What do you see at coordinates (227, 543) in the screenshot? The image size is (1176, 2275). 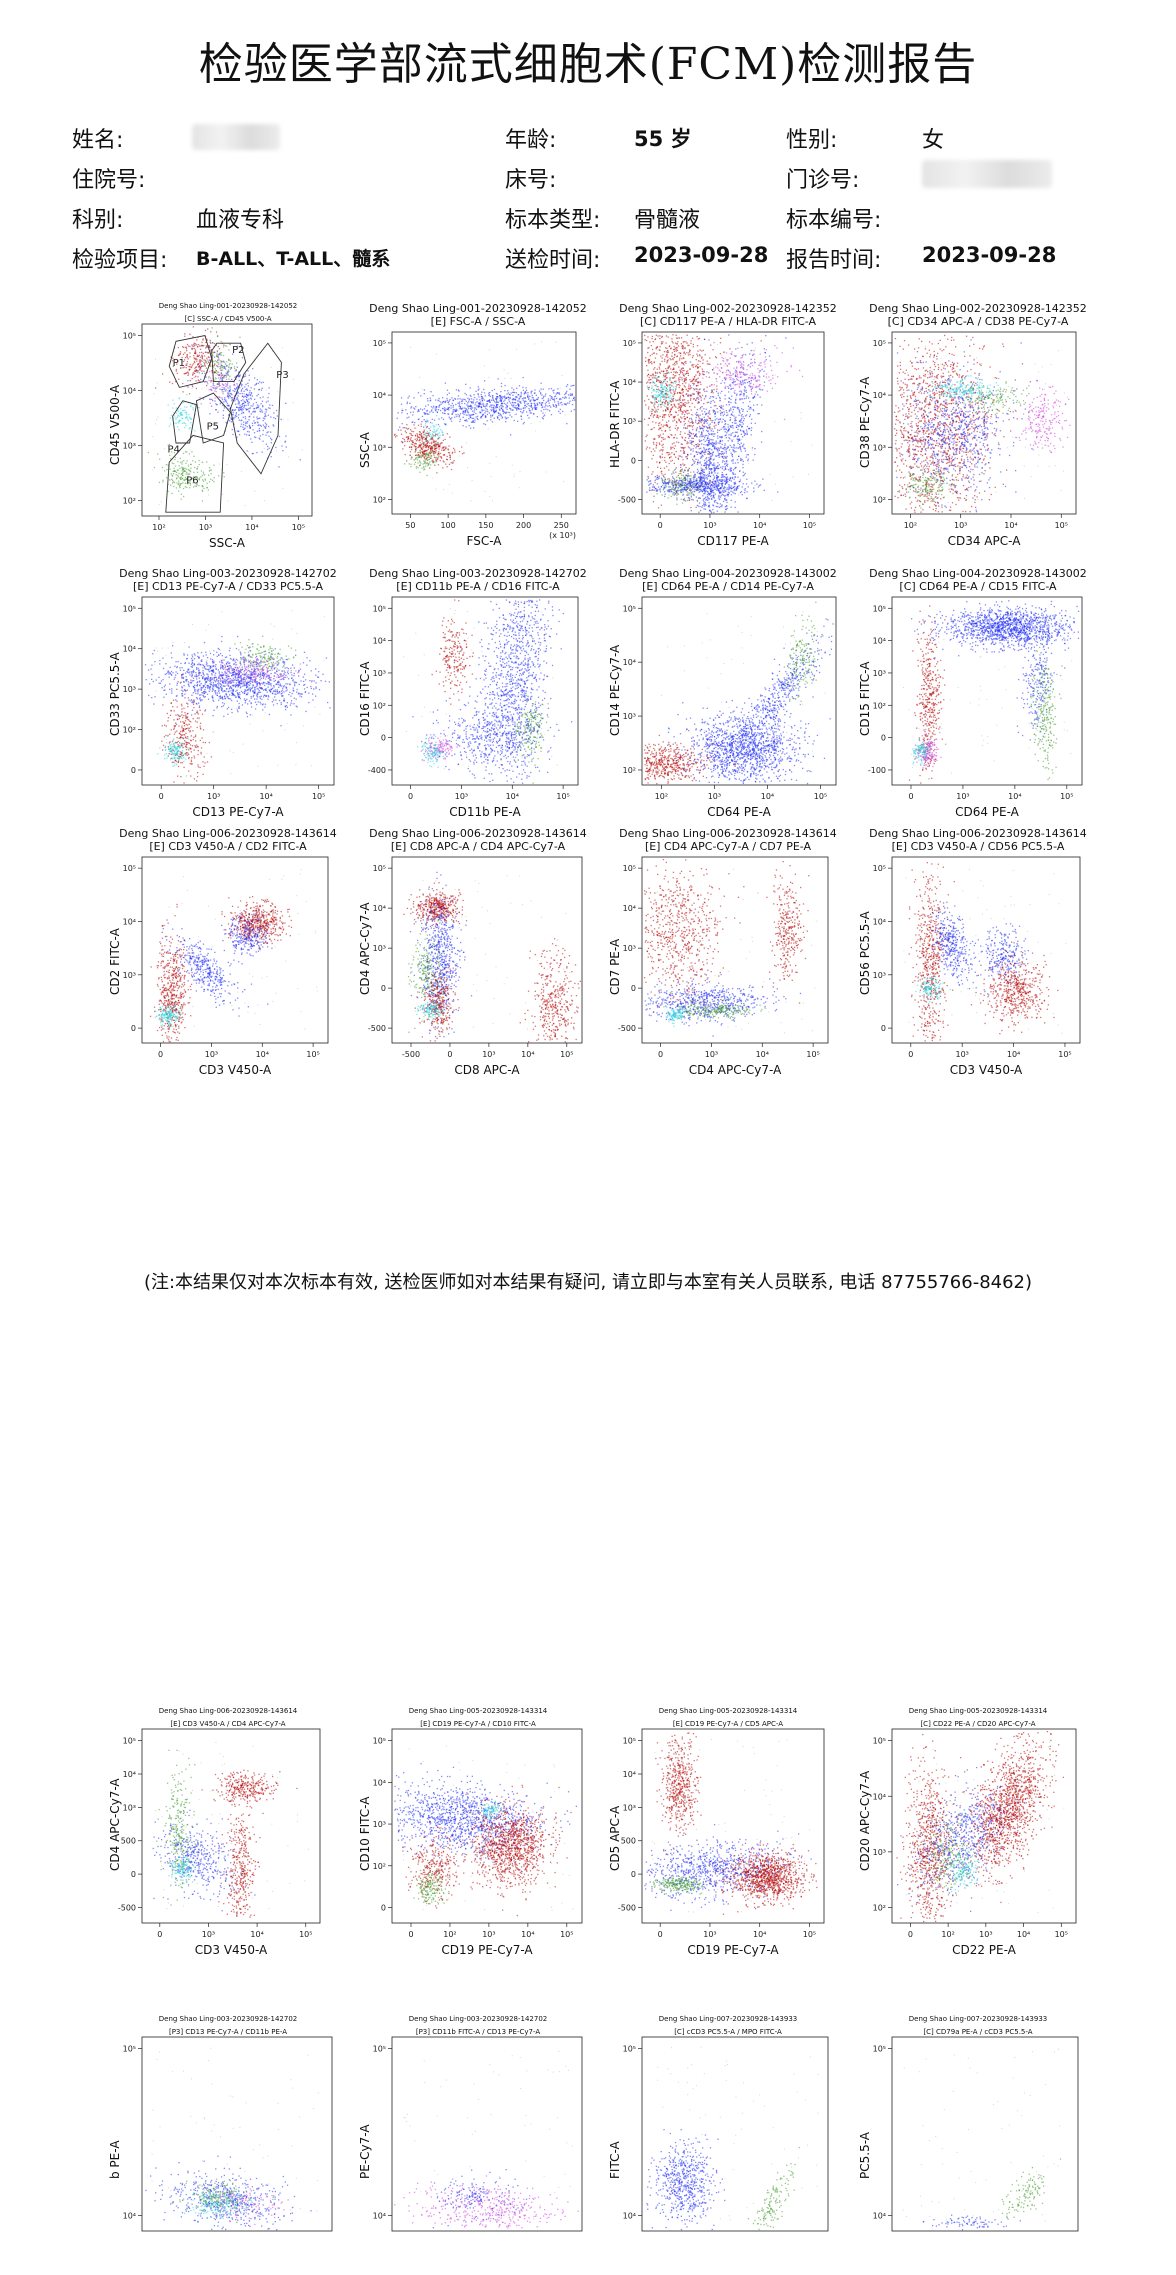 I see `x-axis-label: SSC-A` at bounding box center [227, 543].